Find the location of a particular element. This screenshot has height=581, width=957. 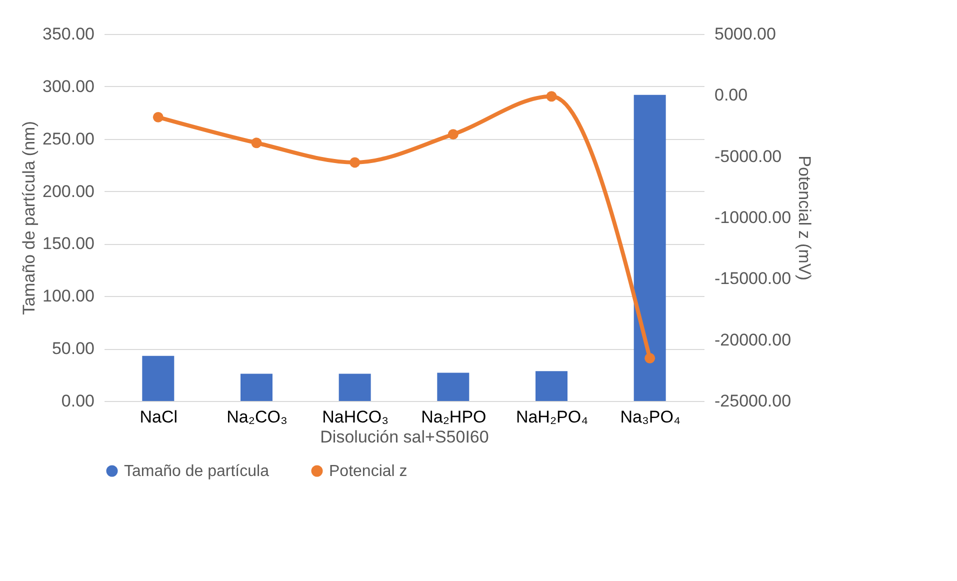

y-tick-label: 50.00 is located at coordinates (73, 348).